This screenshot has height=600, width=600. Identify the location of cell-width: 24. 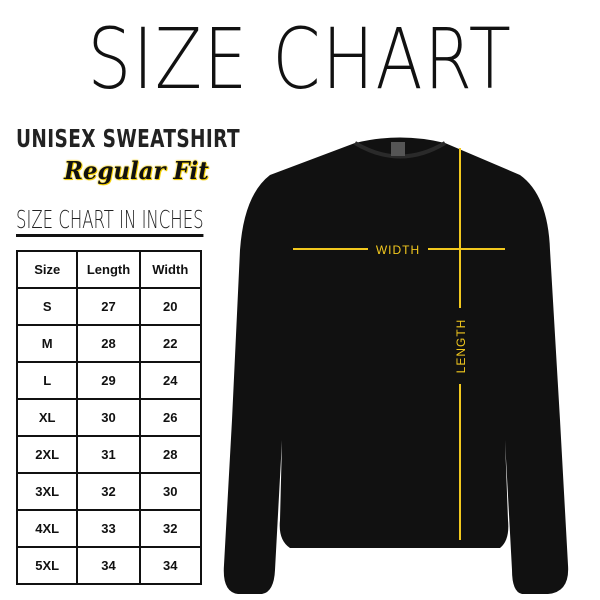
(170, 380).